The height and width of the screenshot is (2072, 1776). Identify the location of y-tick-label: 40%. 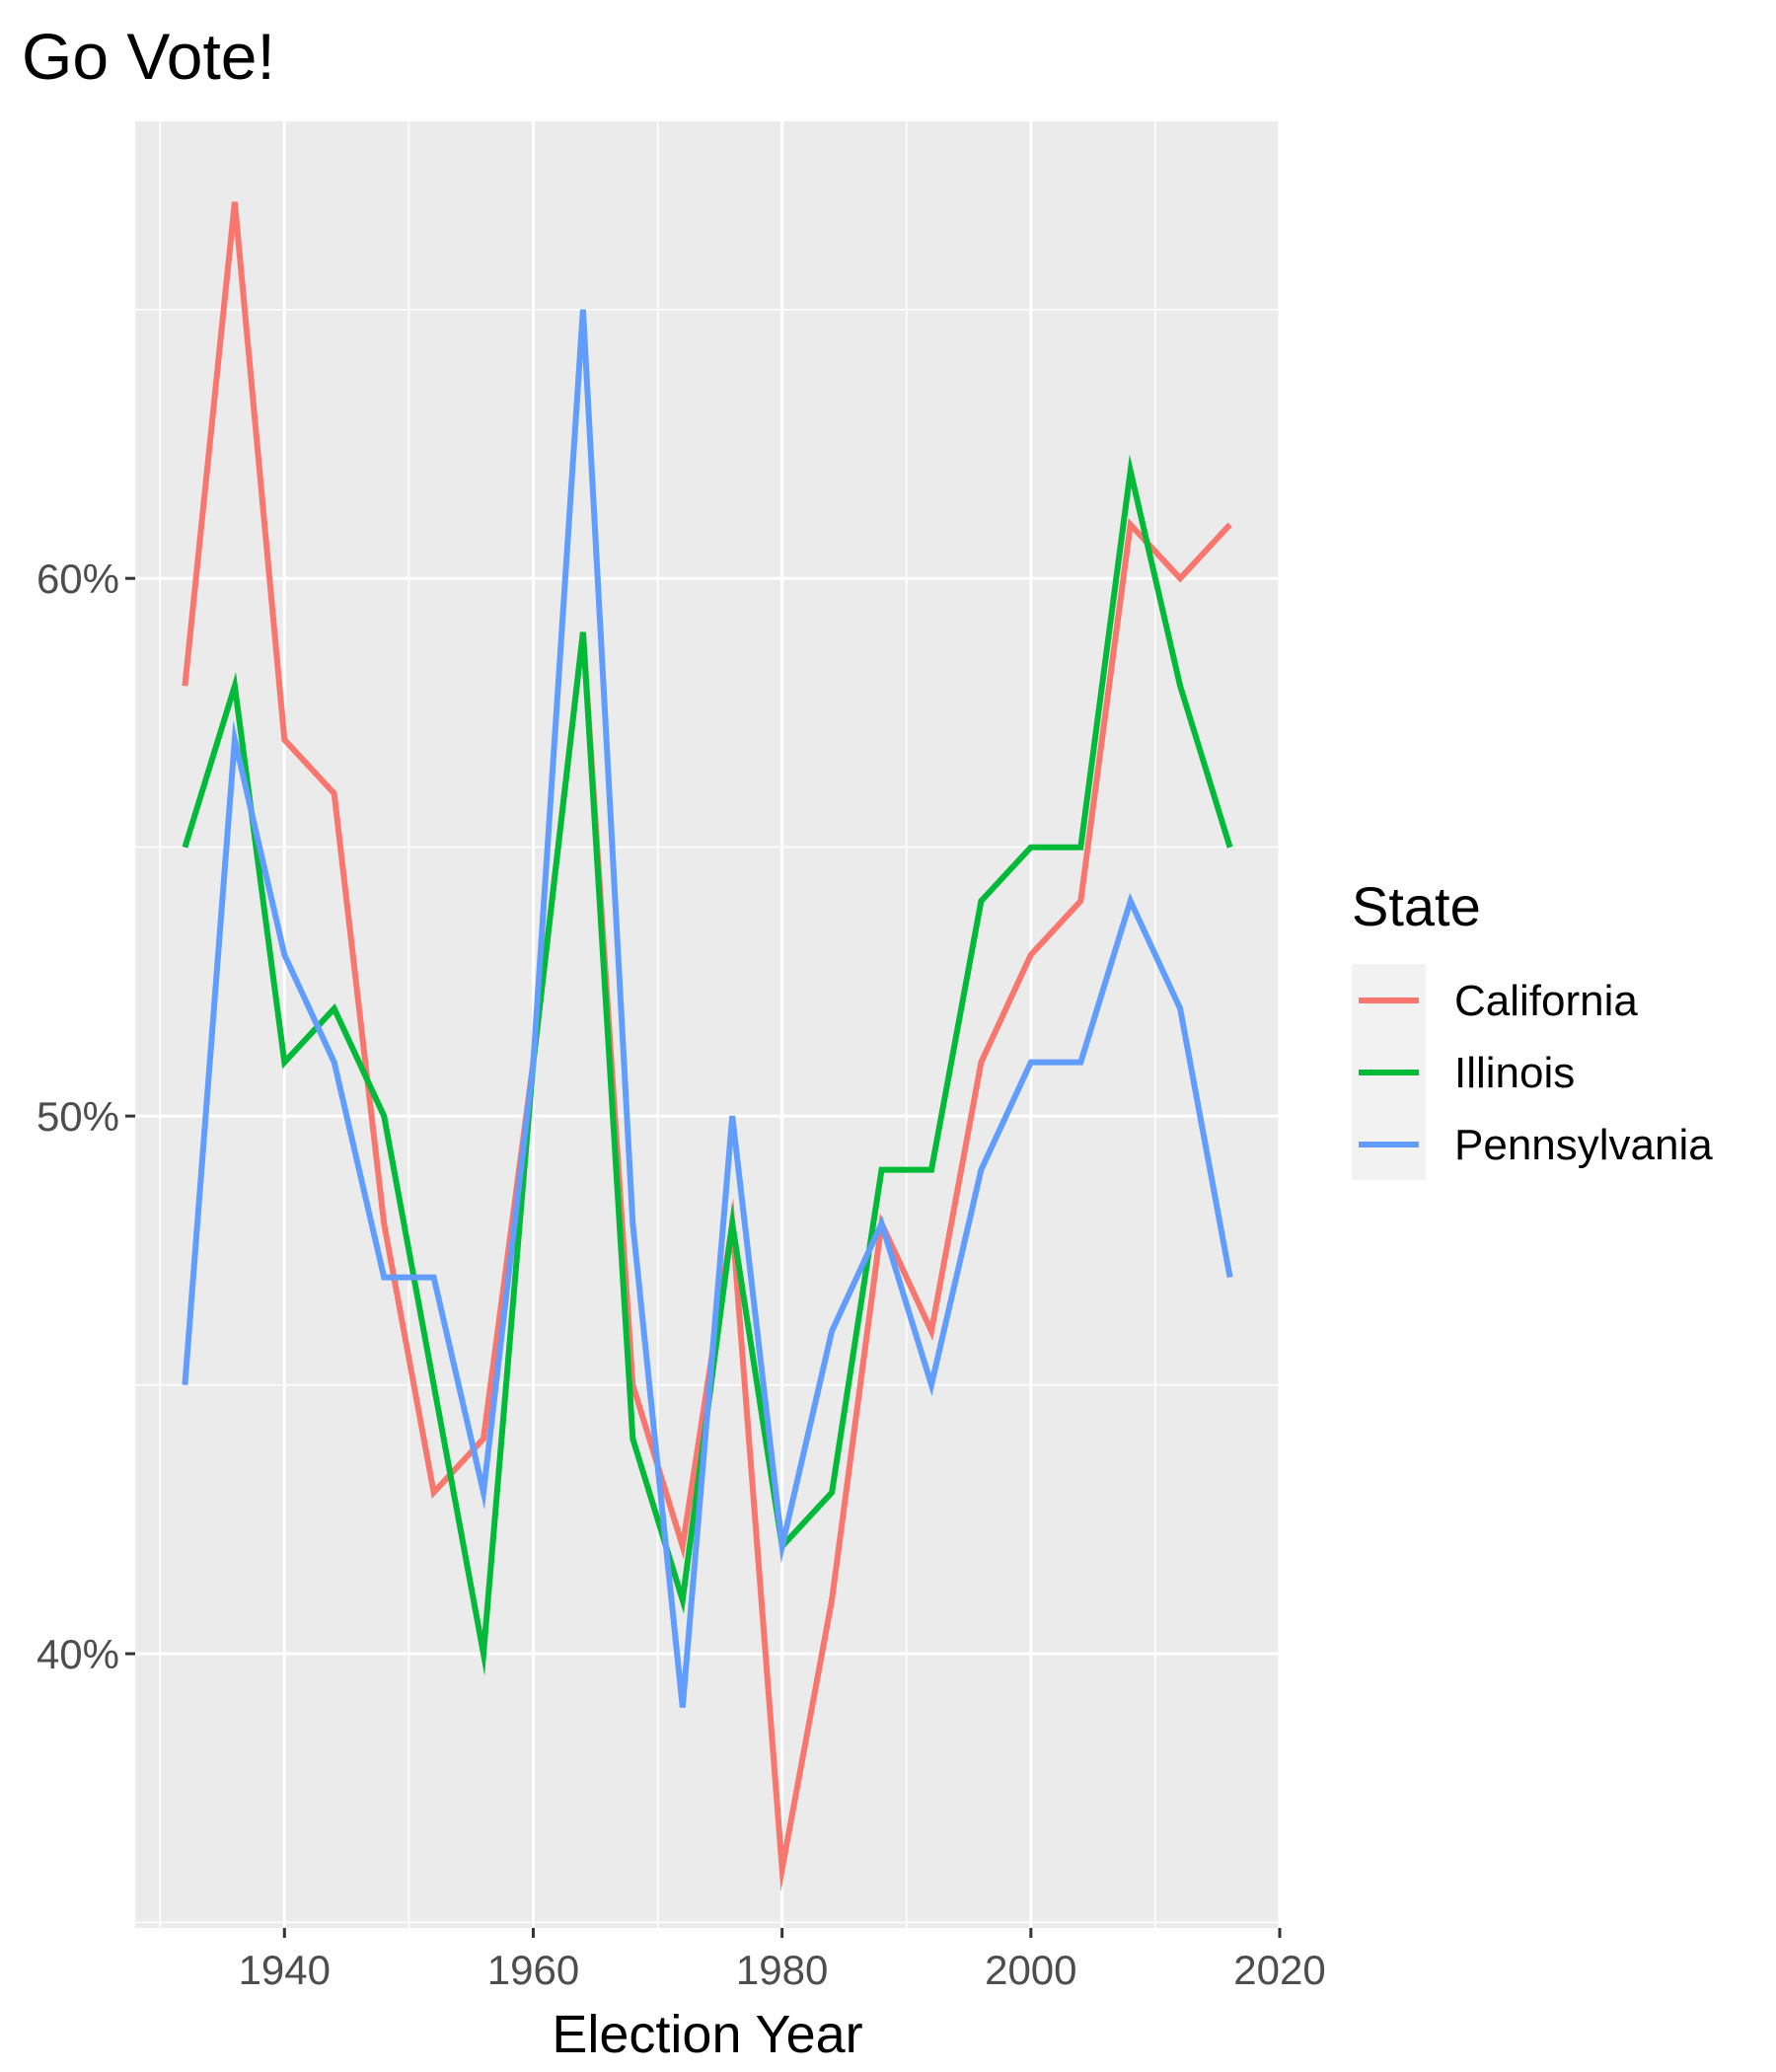
(78, 1654).